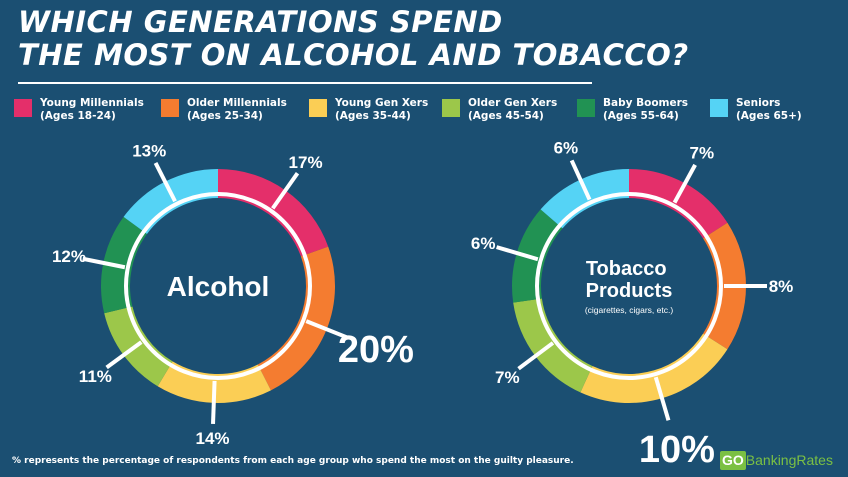 Image resolution: width=848 pixels, height=477 pixels. I want to click on brand-name: BankingRates, so click(789, 460).